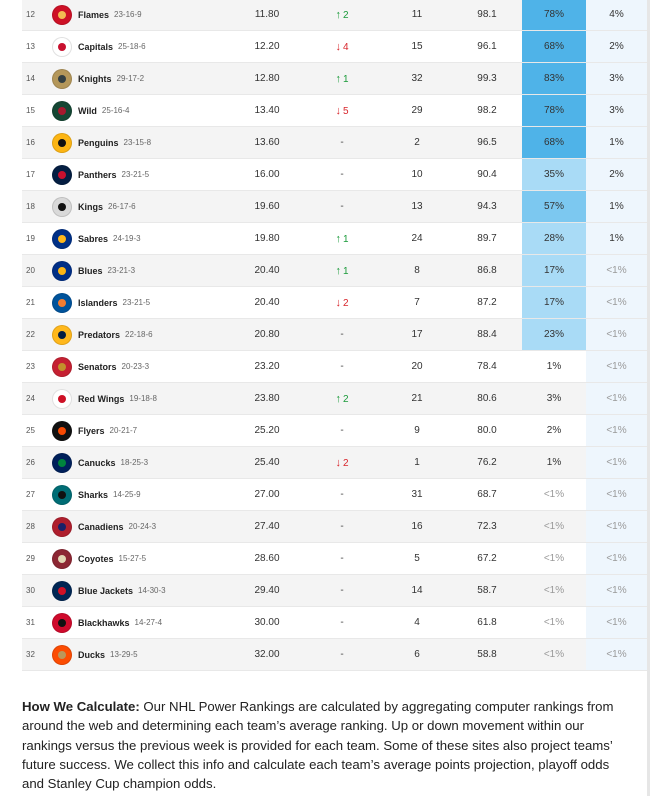 The image size is (650, 796). What do you see at coordinates (97, 366) in the screenshot?
I see `team-name-link: Senators` at bounding box center [97, 366].